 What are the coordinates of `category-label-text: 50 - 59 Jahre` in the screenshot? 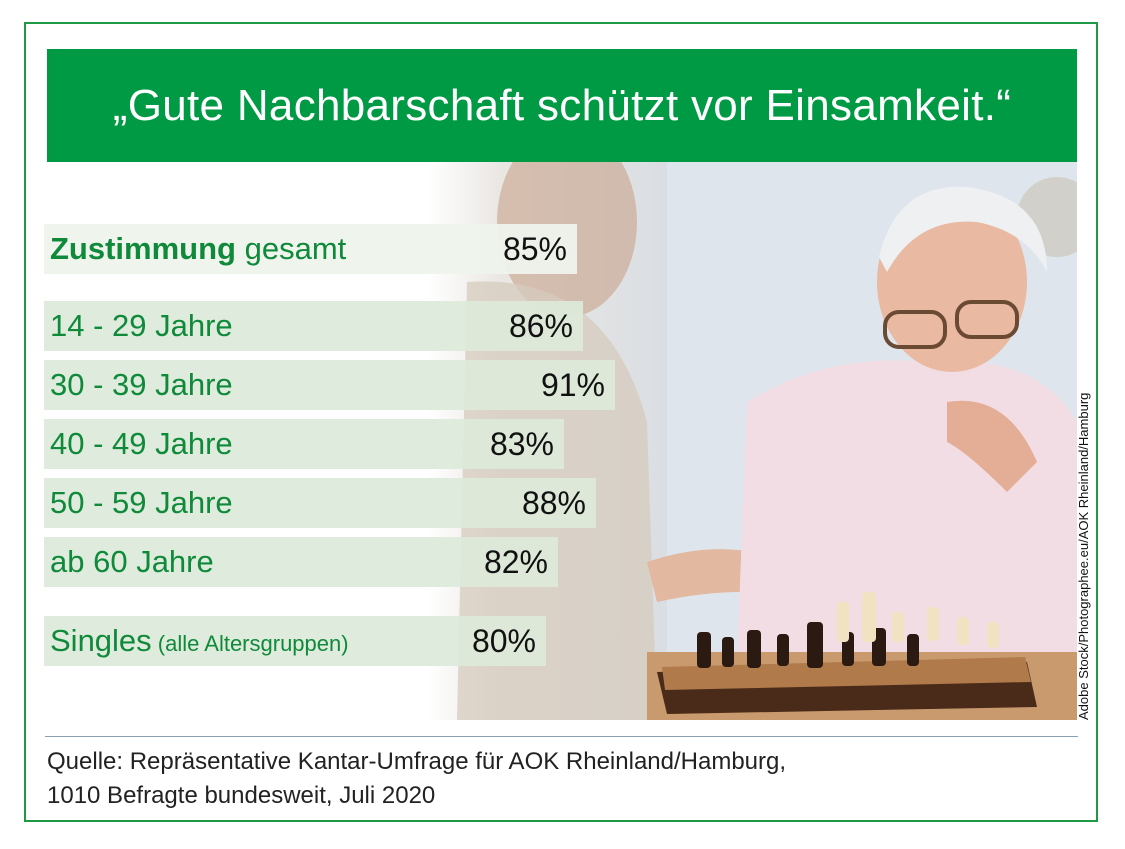 It's located at (141, 502).